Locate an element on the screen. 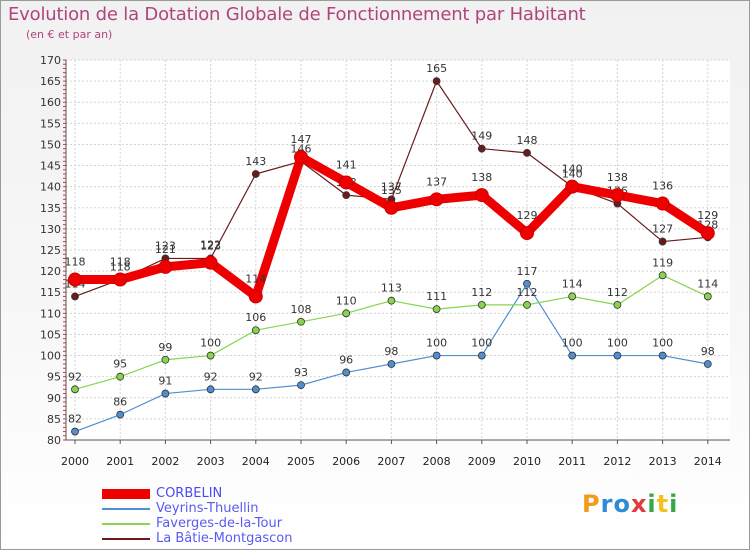 Image resolution: width=750 pixels, height=550 pixels. logo-letter: x is located at coordinates (639, 504).